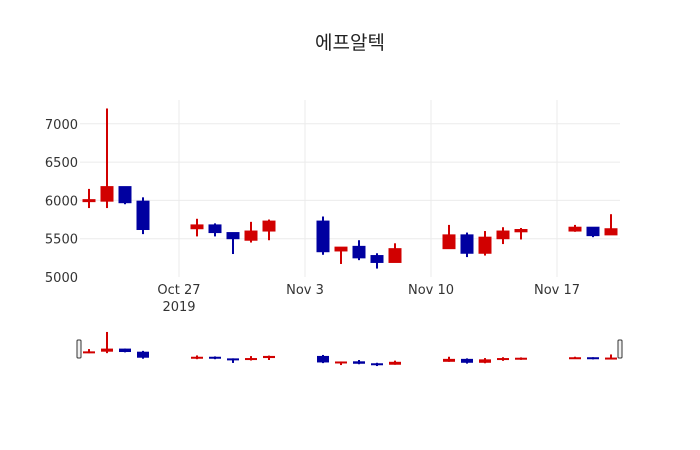 The width and height of the screenshot is (700, 450). Describe the element at coordinates (557, 290) in the screenshot. I see `x-tick-label: Nov 17` at that location.